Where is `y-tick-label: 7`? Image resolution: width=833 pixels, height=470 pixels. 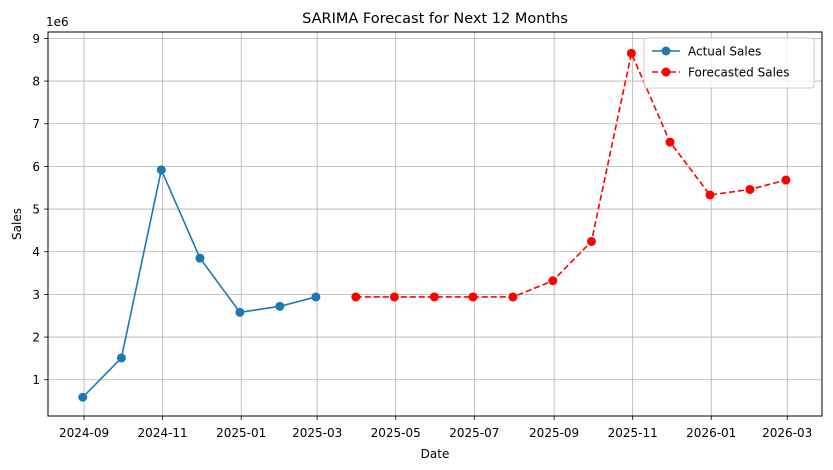 y-tick-label: 7 is located at coordinates (36, 124).